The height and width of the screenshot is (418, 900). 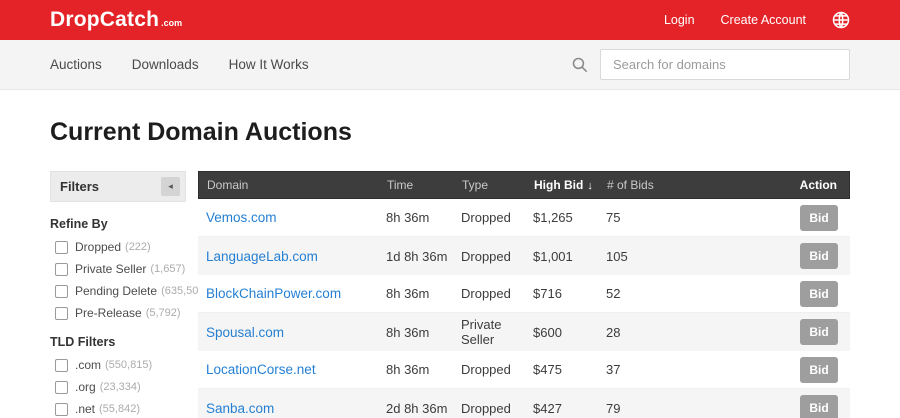 I want to click on filter-option-count: (55,842), so click(x=119, y=409).